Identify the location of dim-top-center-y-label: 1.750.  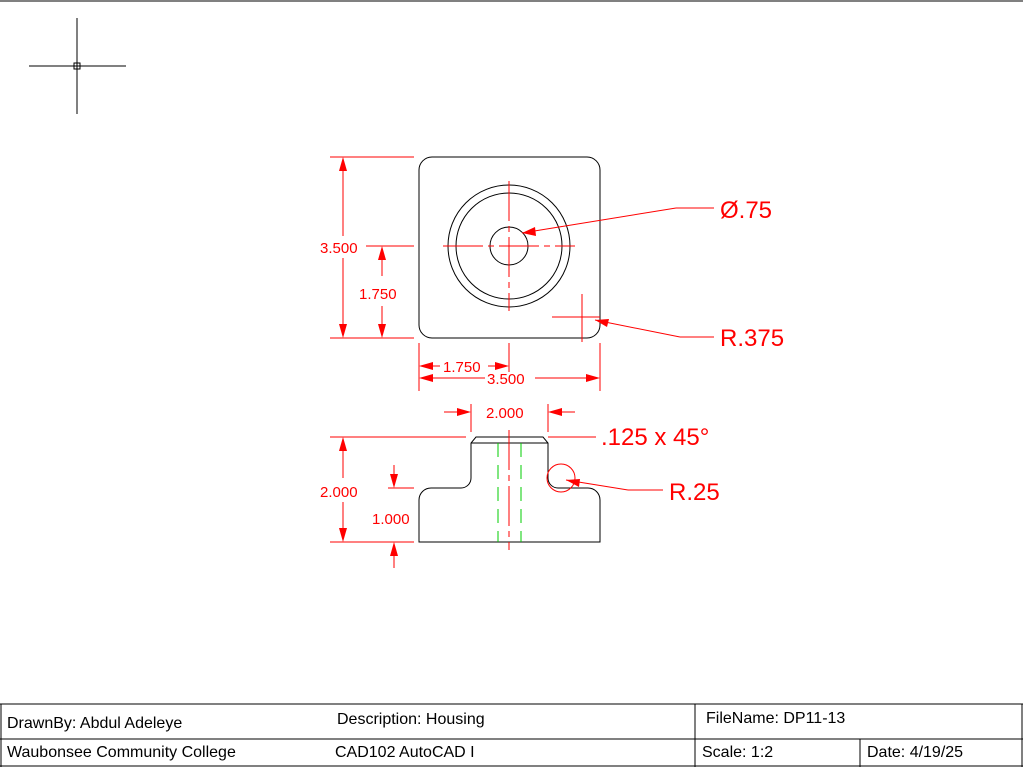
(378, 294).